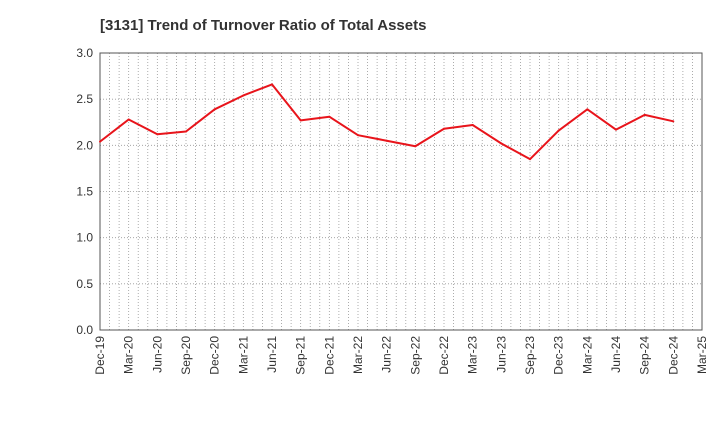 The height and width of the screenshot is (440, 720). I want to click on y-axis: 0.0 0.5 1.0 1.5 2.0 2.5 3.0, so click(84, 191).